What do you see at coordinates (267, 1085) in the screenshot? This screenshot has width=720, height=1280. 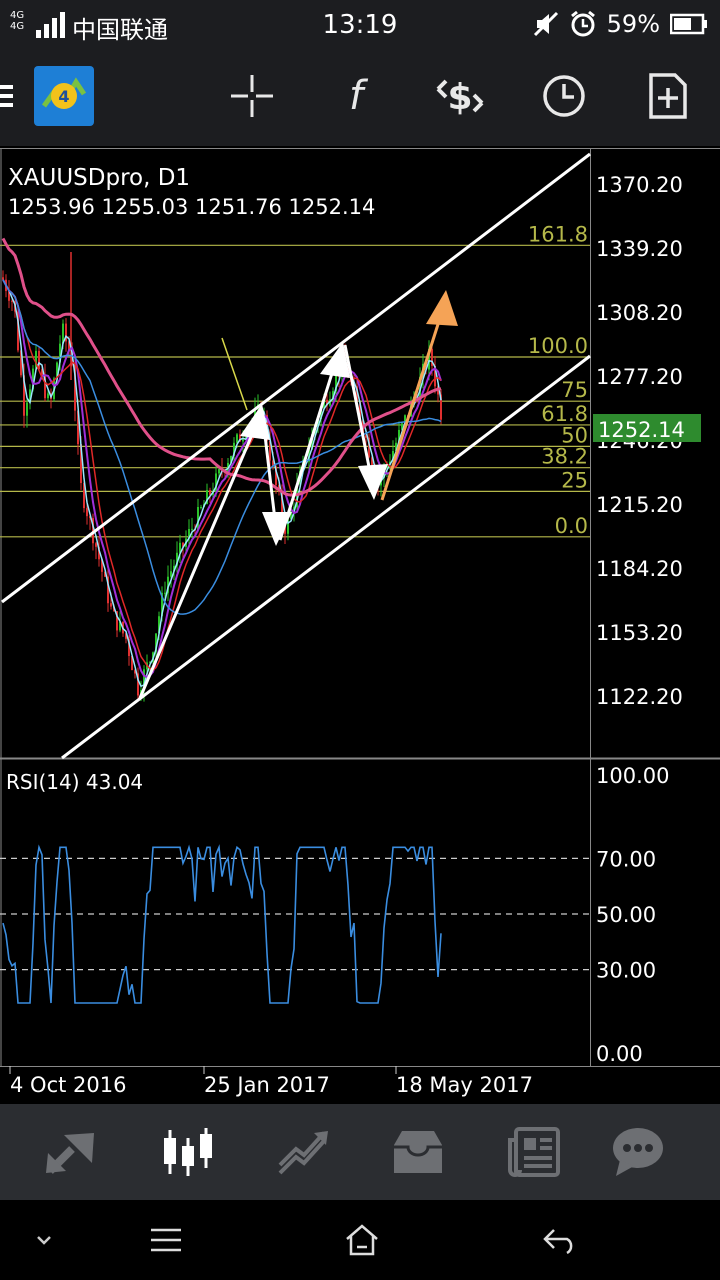 I see `time-axis-label: 25 Jan 2017` at bounding box center [267, 1085].